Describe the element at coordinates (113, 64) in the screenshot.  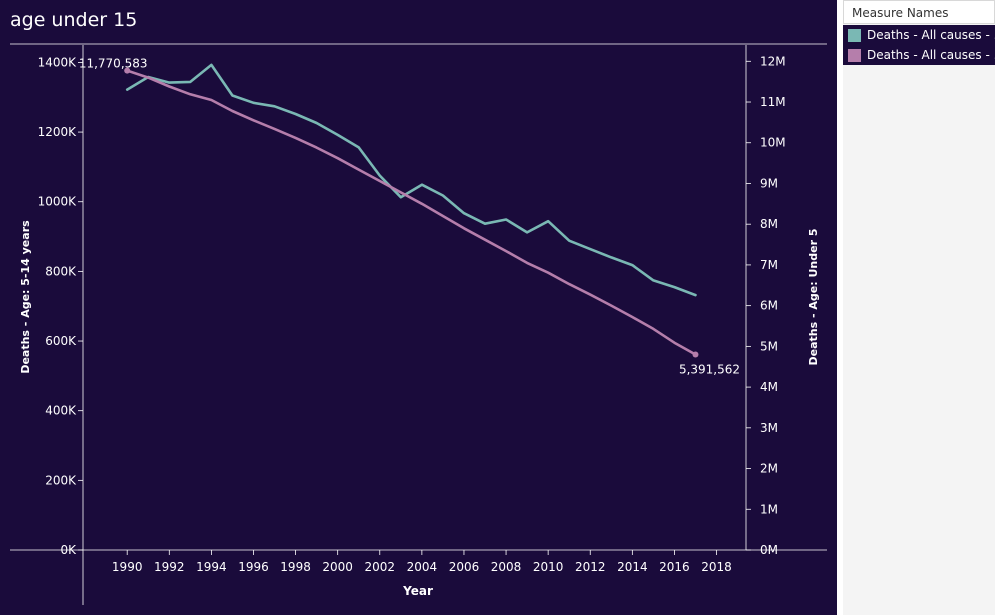
I see `annotation-label-start: 11,770,583` at that location.